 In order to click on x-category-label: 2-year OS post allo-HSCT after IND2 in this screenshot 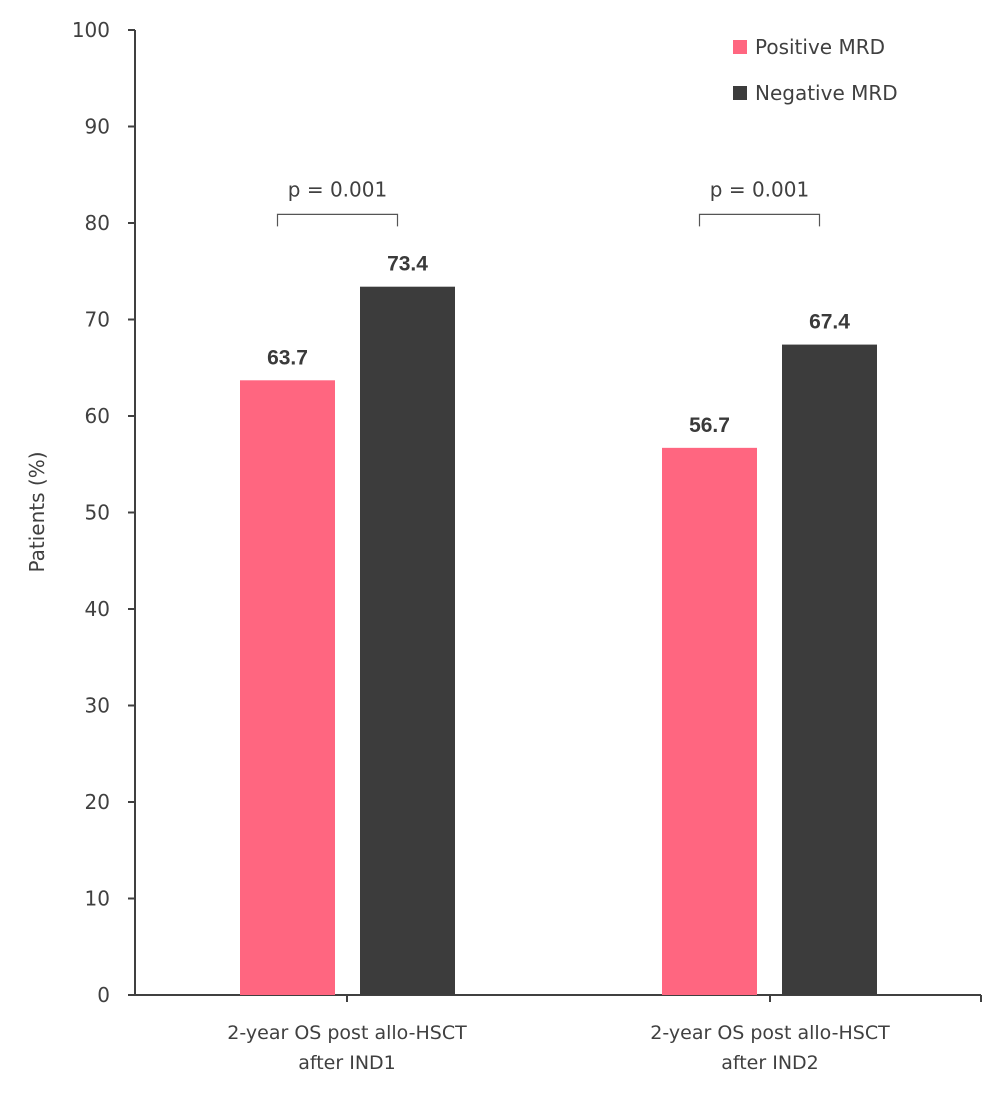, I will do `click(770, 1048)`.